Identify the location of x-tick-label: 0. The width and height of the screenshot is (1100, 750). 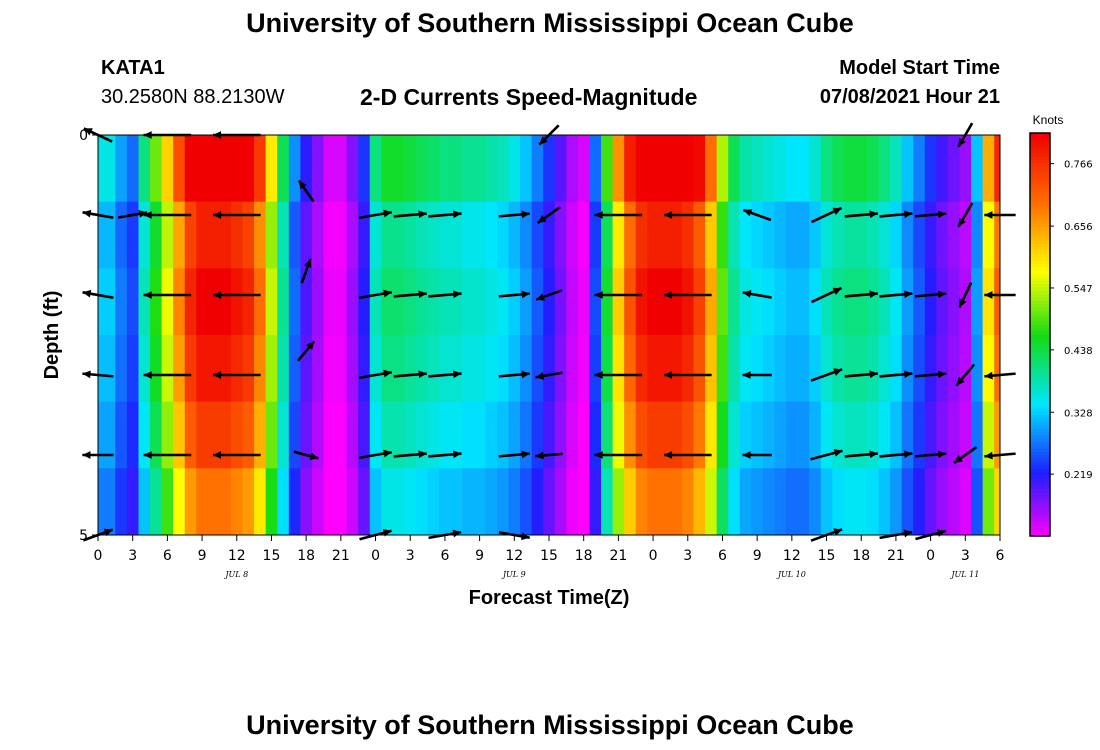
(653, 556).